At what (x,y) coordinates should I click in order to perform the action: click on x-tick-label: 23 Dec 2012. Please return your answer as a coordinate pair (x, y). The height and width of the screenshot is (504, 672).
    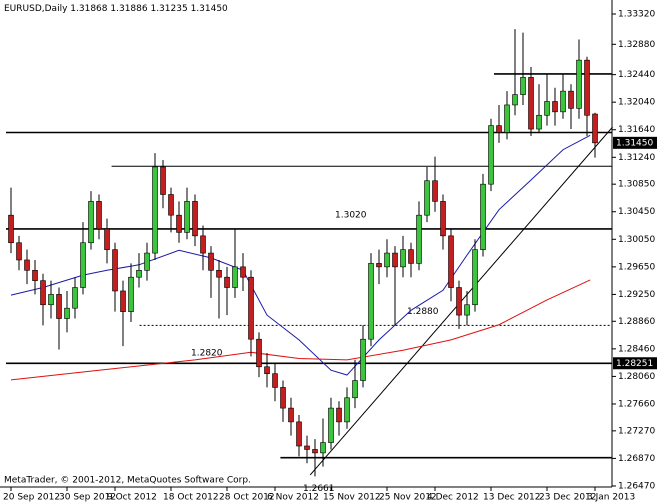
    Looking at the image, I should click on (568, 498).